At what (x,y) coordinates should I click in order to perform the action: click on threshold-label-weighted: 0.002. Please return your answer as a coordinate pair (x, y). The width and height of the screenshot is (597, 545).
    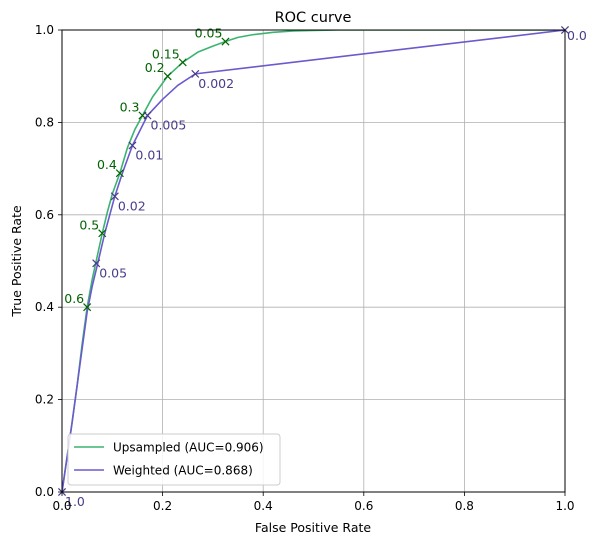
    Looking at the image, I should click on (216, 83).